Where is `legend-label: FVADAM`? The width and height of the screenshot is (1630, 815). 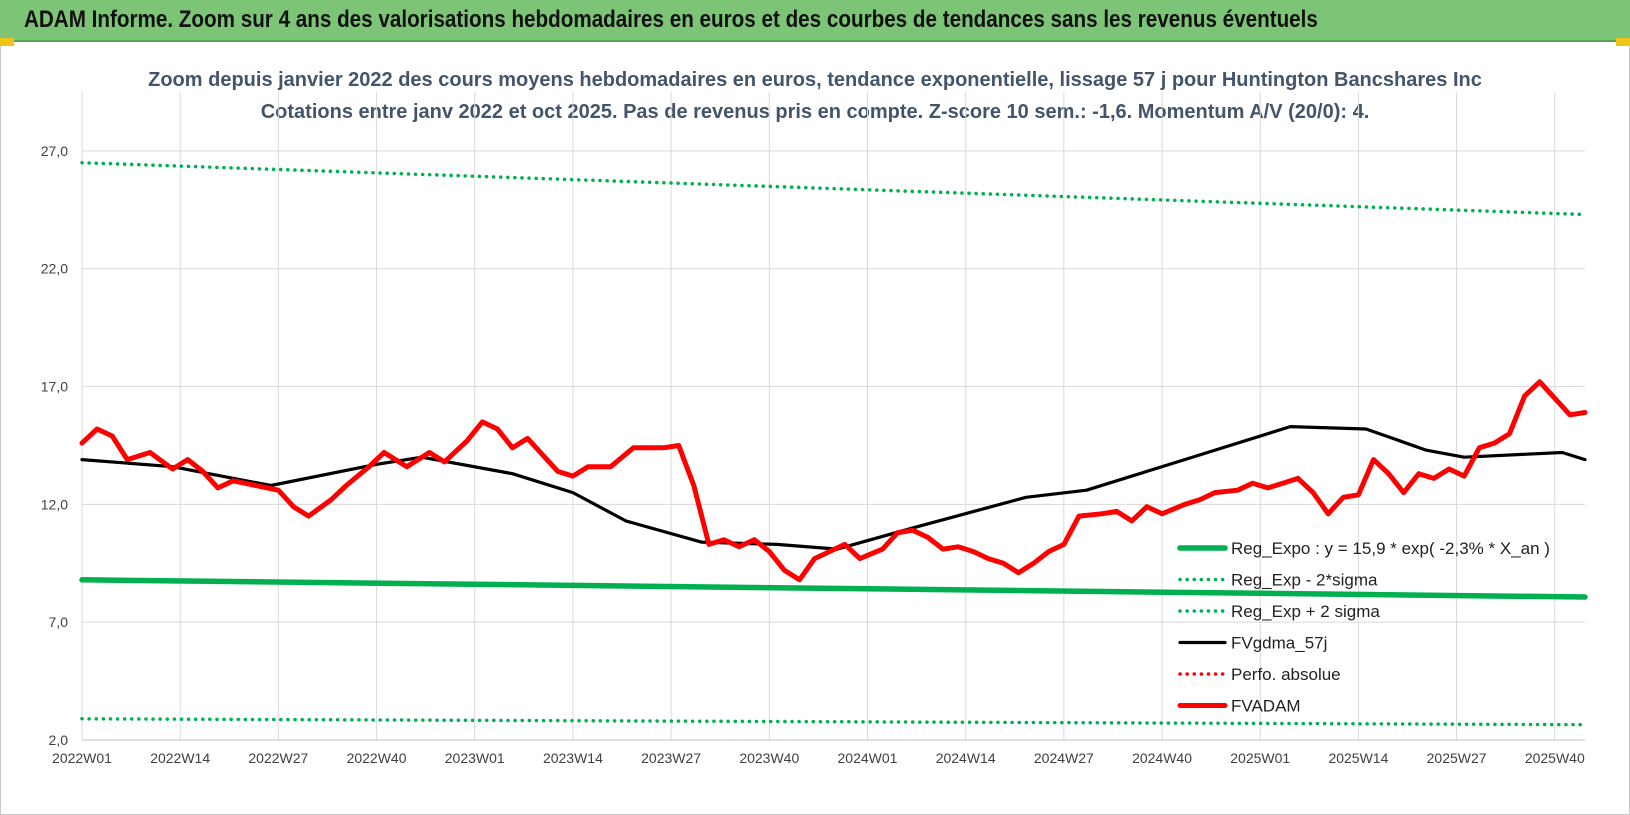 legend-label: FVADAM is located at coordinates (1266, 706).